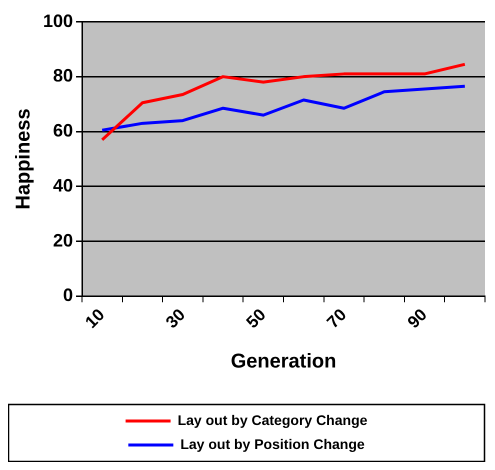 Image resolution: width=495 pixels, height=470 pixels. Describe the element at coordinates (68, 295) in the screenshot. I see `y-tick-label: 0` at that location.